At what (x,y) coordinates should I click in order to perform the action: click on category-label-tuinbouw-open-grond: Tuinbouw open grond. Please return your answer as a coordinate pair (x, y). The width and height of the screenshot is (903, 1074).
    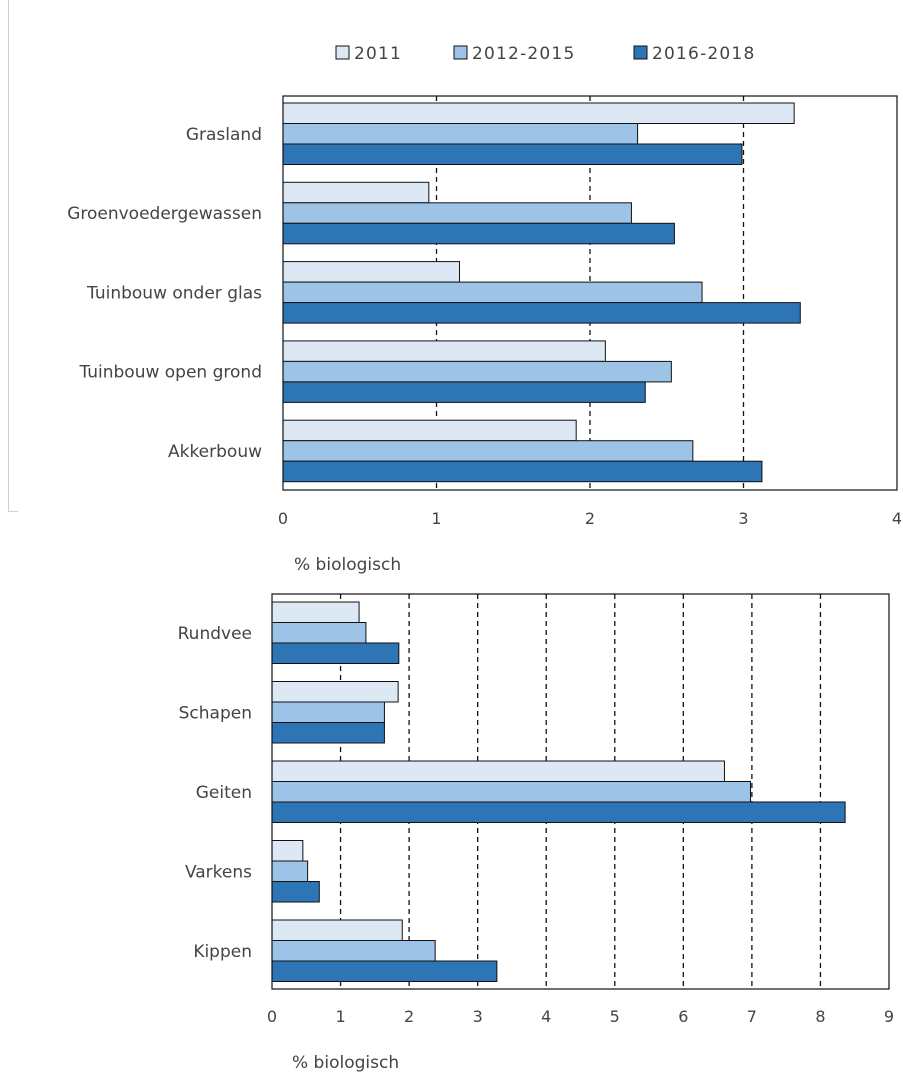
    Looking at the image, I should click on (170, 373).